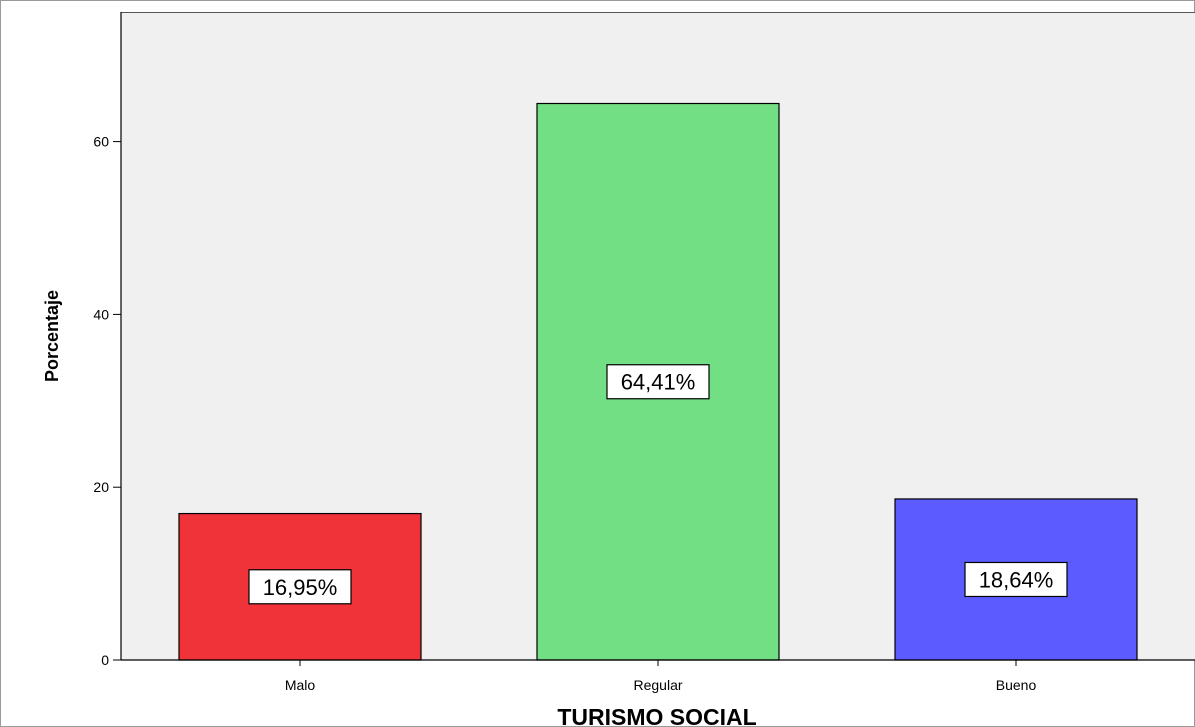  I want to click on x-tick-label: Malo, so click(300, 685).